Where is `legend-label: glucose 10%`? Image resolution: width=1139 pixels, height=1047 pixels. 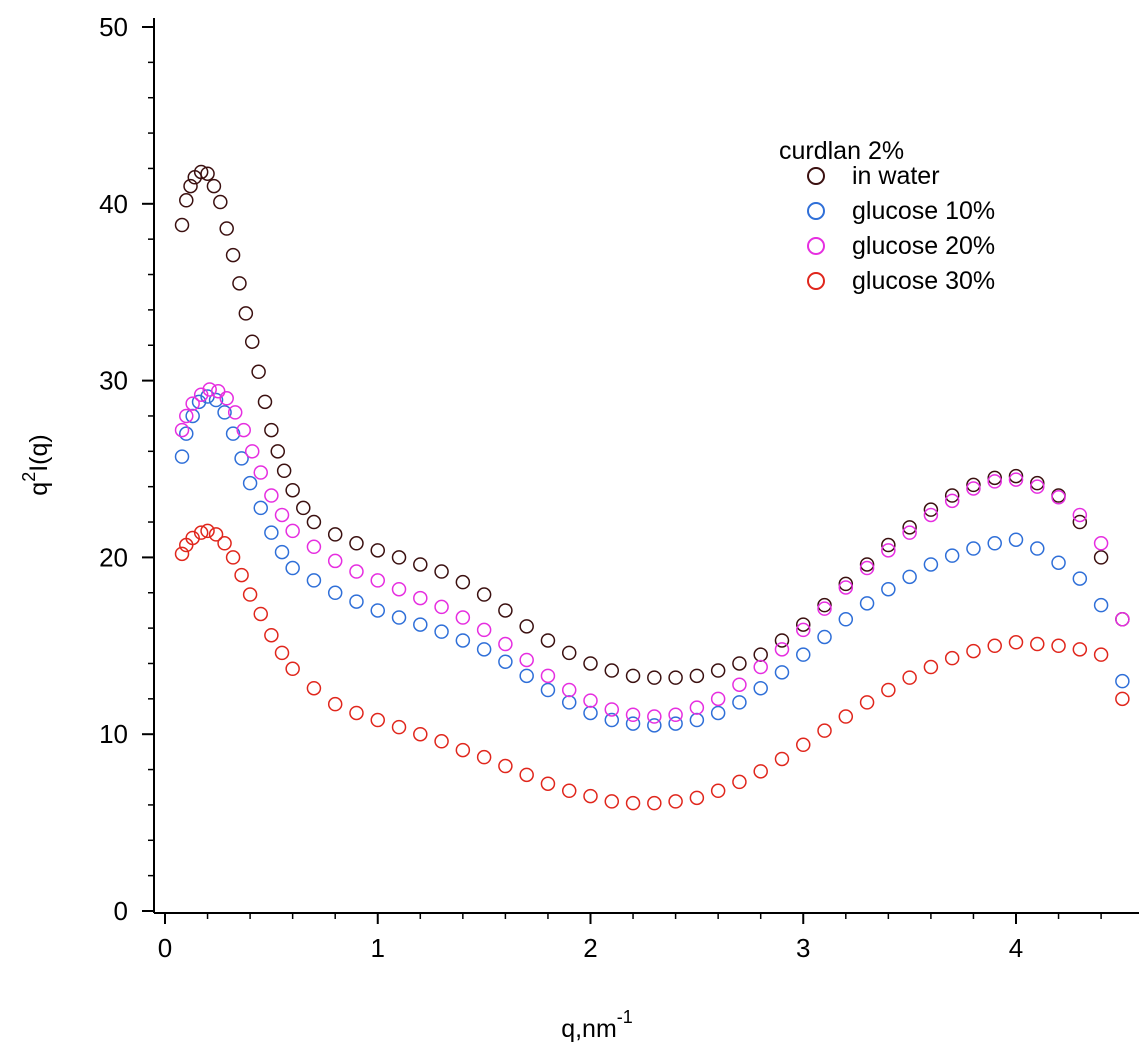
legend-label: glucose 10% is located at coordinates (923, 211).